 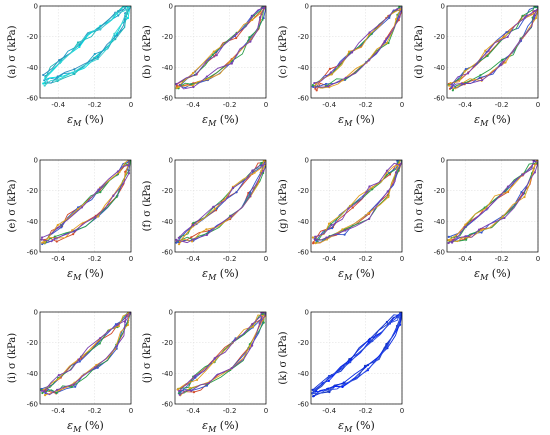 I want to click on y-axis-label: (i) σ (kPa), so click(x=12, y=358).